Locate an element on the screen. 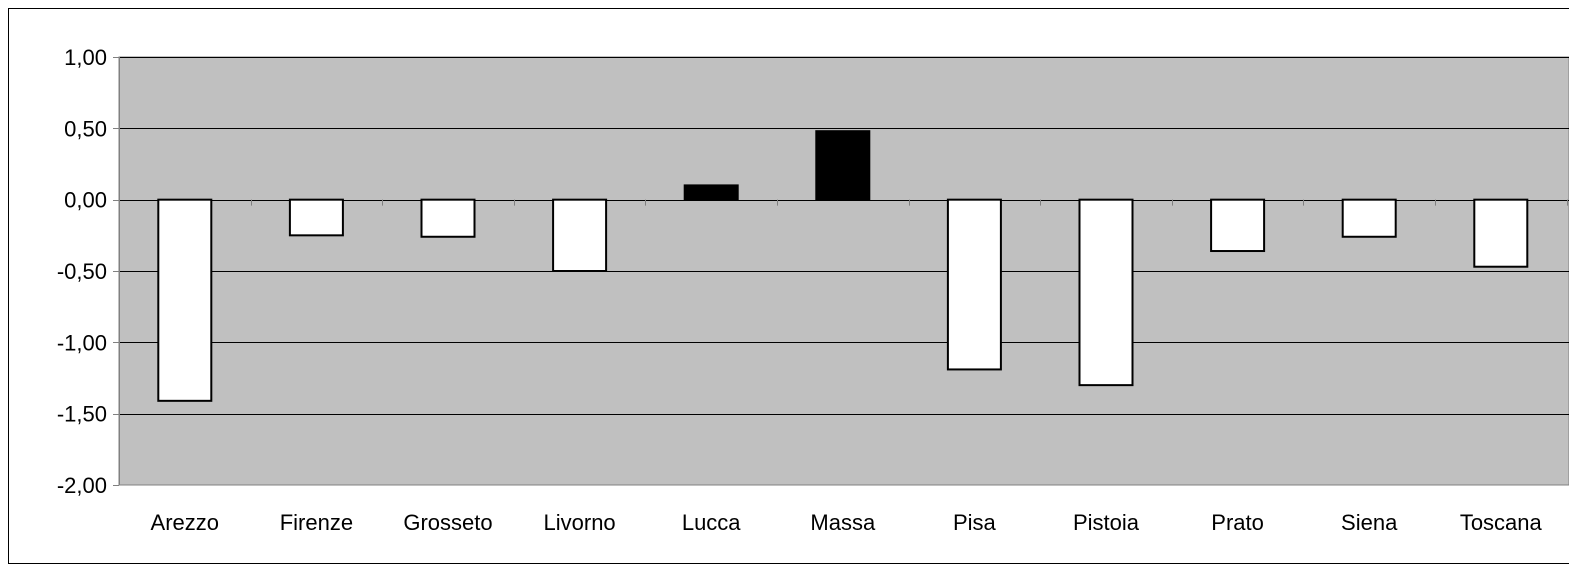 This screenshot has width=1569, height=568. x-tick-label: Pisa is located at coordinates (975, 522).